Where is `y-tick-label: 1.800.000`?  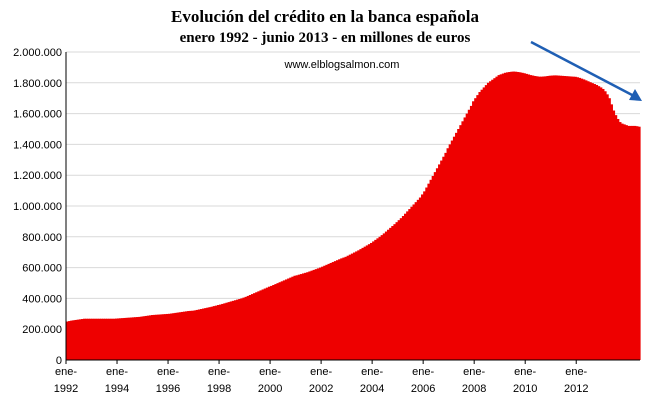 y-tick-label: 1.800.000 is located at coordinates (37, 84).